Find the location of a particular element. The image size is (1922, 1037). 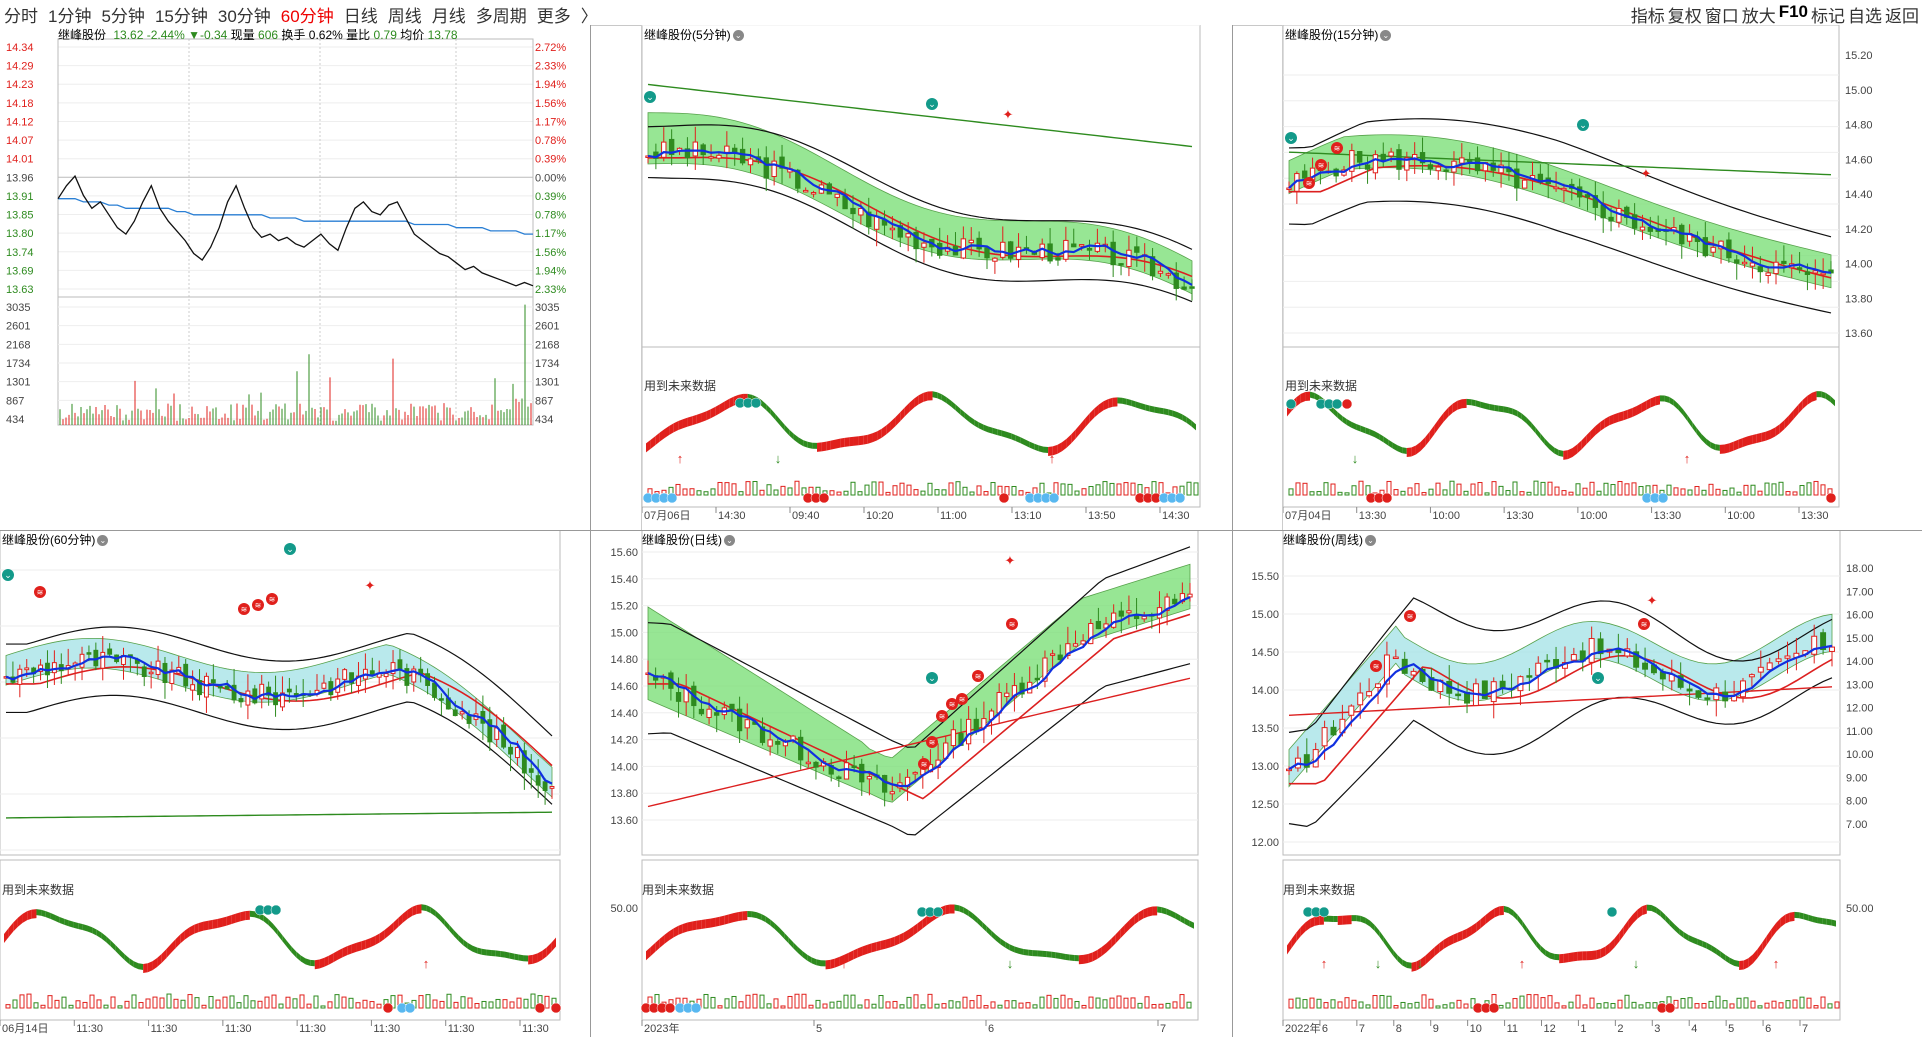

period-tab-5: 60分钟 is located at coordinates (307, 16).